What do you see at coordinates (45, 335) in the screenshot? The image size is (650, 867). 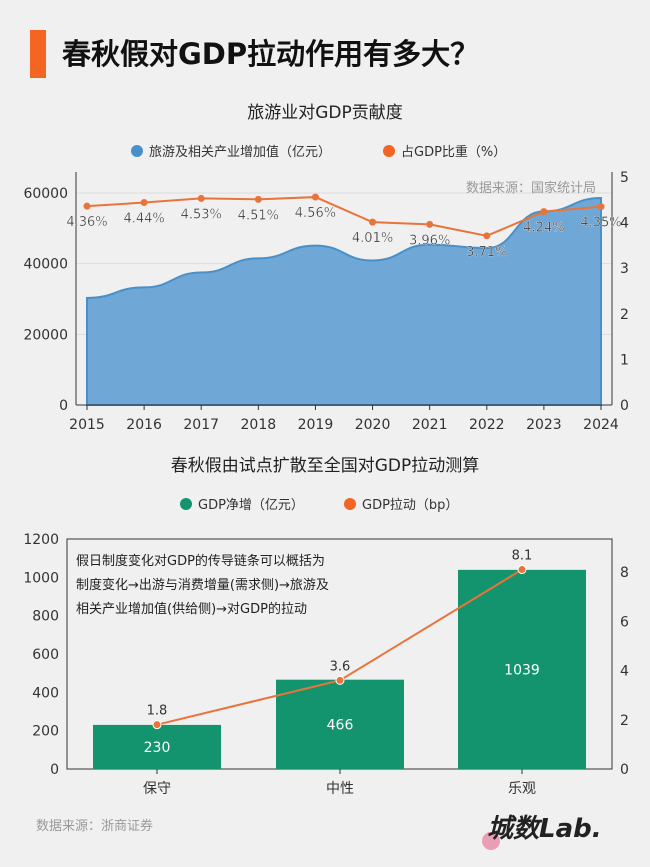 I see `y-tick-label: 20000` at bounding box center [45, 335].